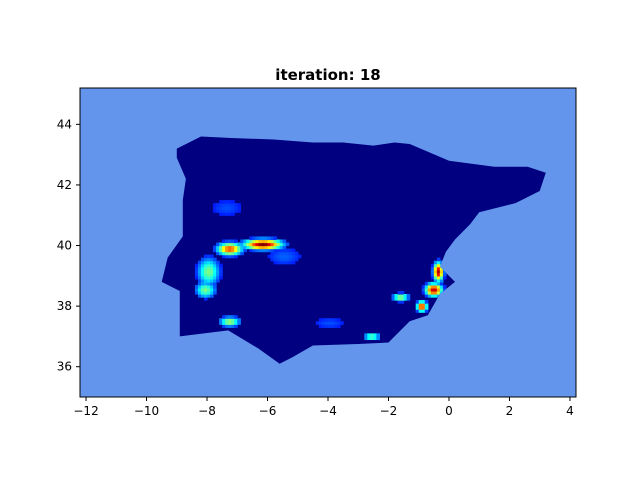  What do you see at coordinates (510, 411) in the screenshot?
I see `x-tick-label: 2` at bounding box center [510, 411].